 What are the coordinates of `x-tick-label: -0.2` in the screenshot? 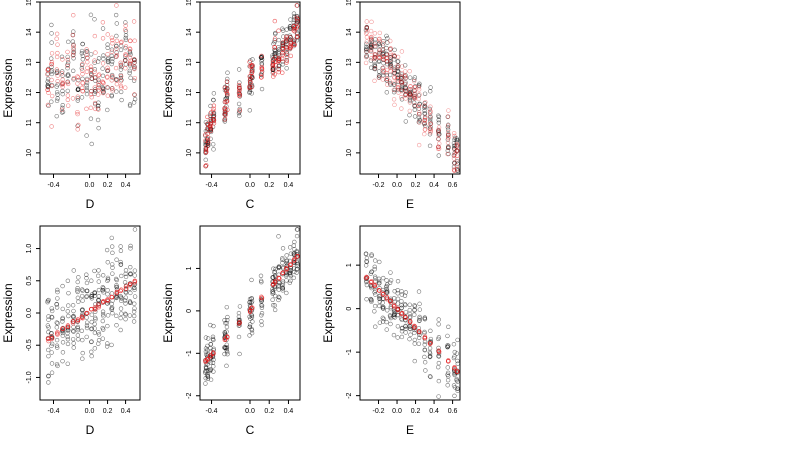 It's located at (378, 185).